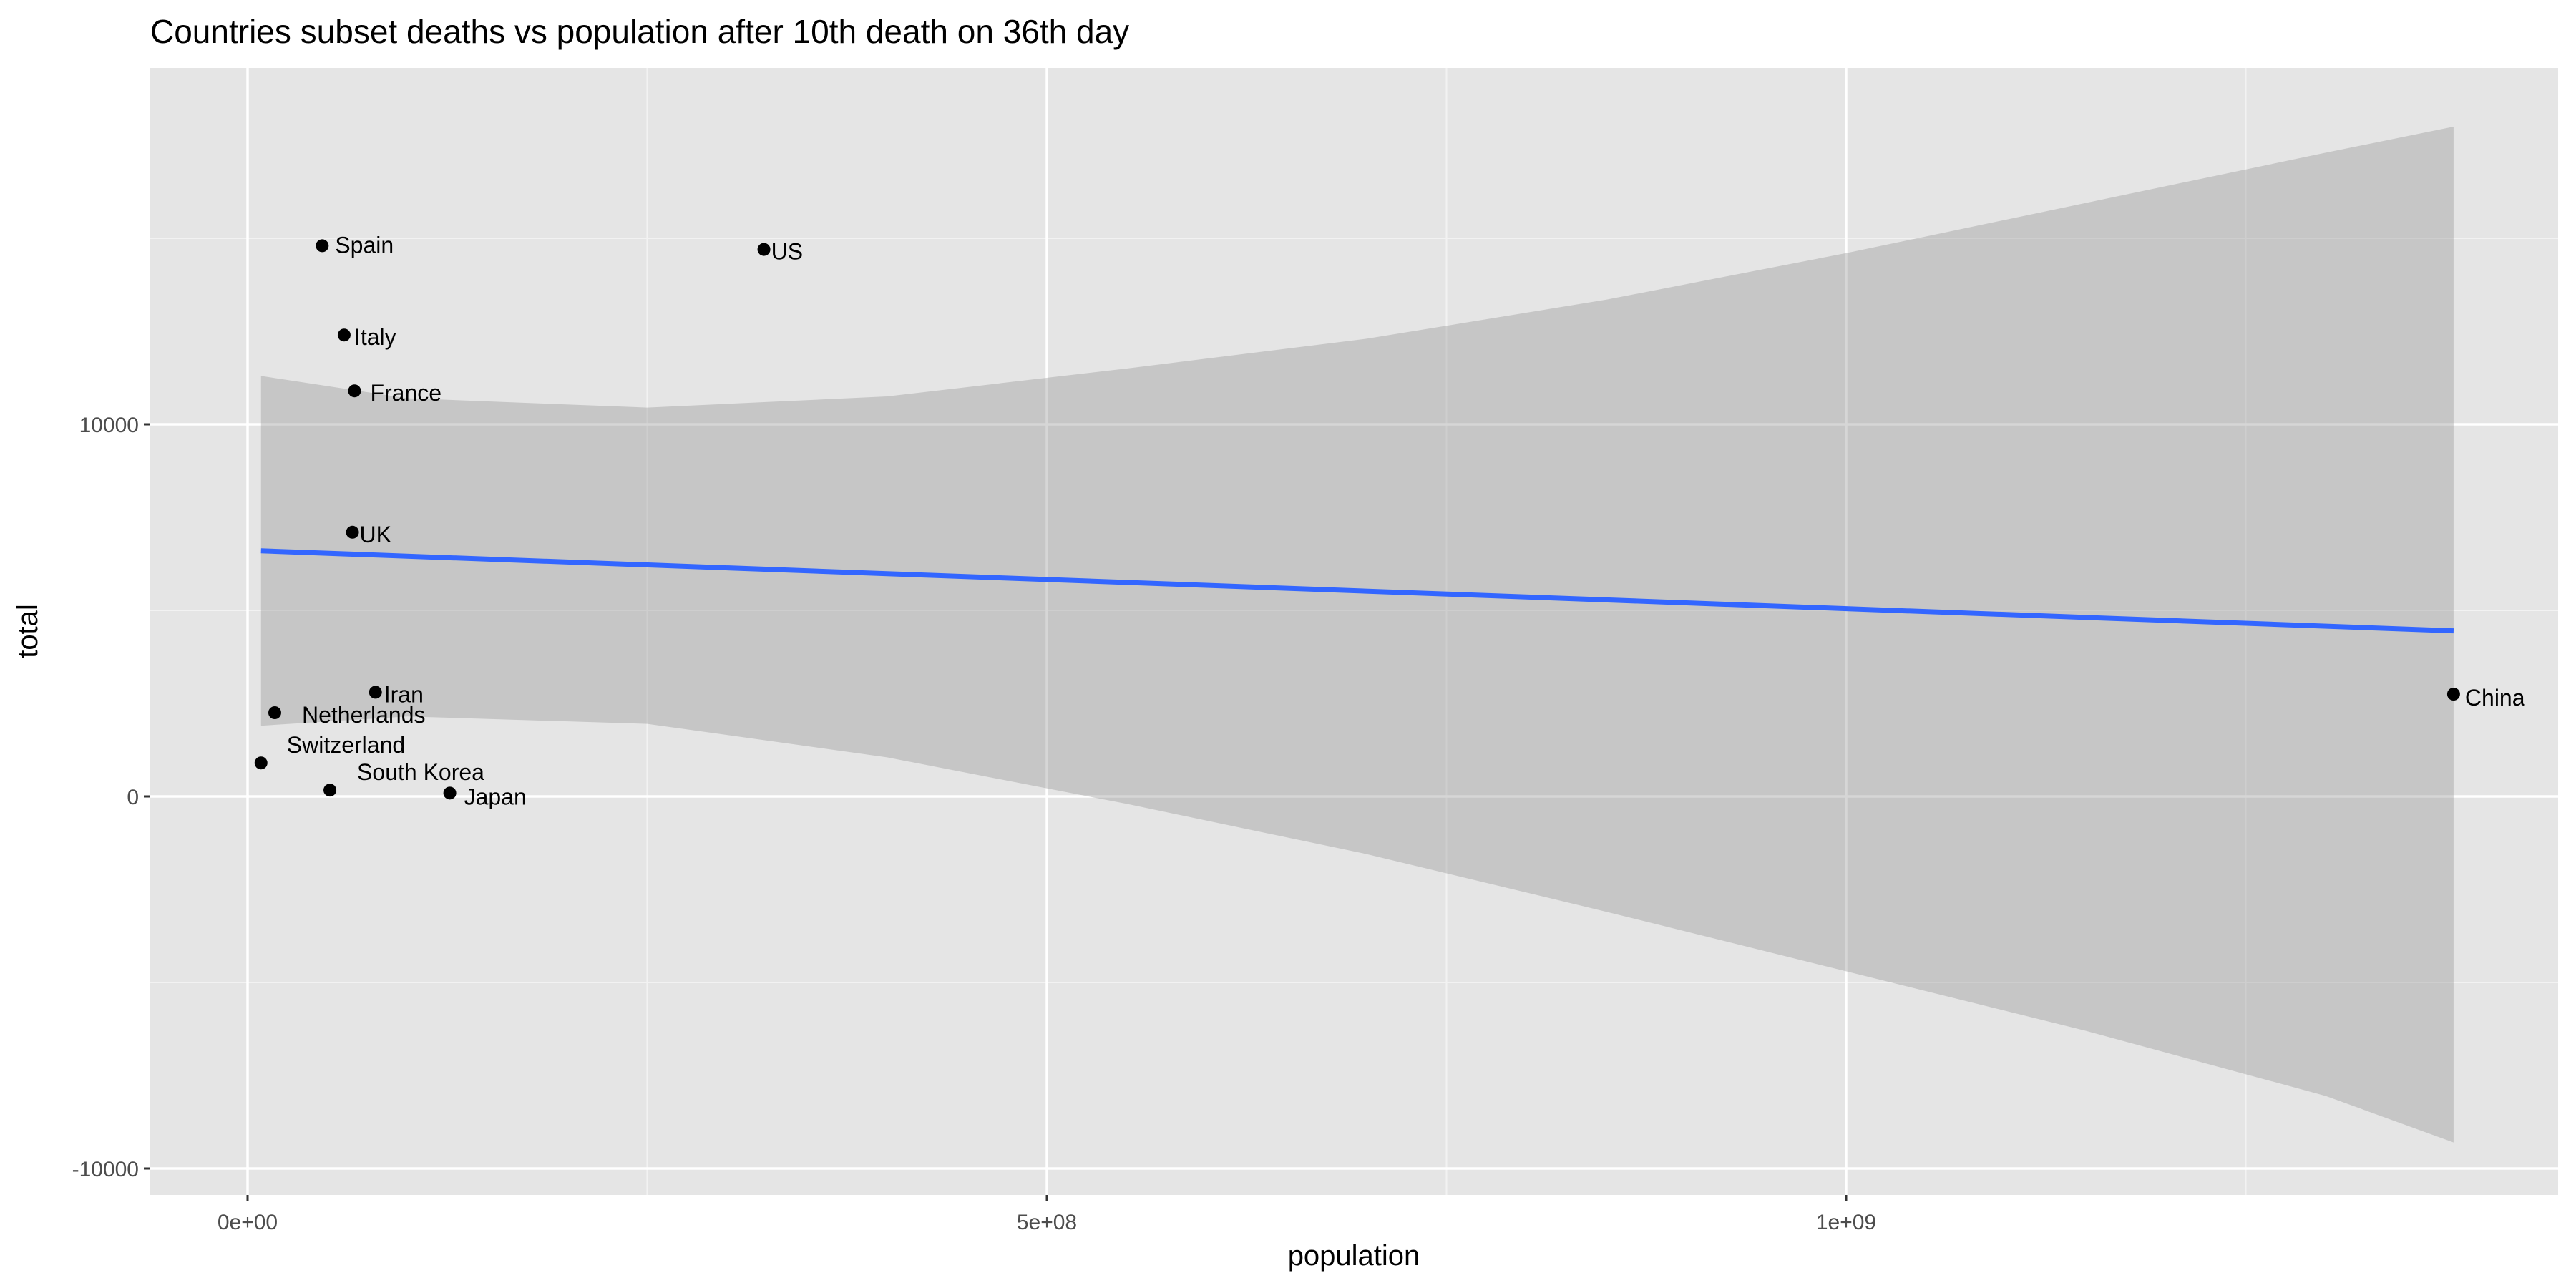 This screenshot has height=1288, width=2576. I want to click on y-axis: -10000 0 10000, so click(111, 797).